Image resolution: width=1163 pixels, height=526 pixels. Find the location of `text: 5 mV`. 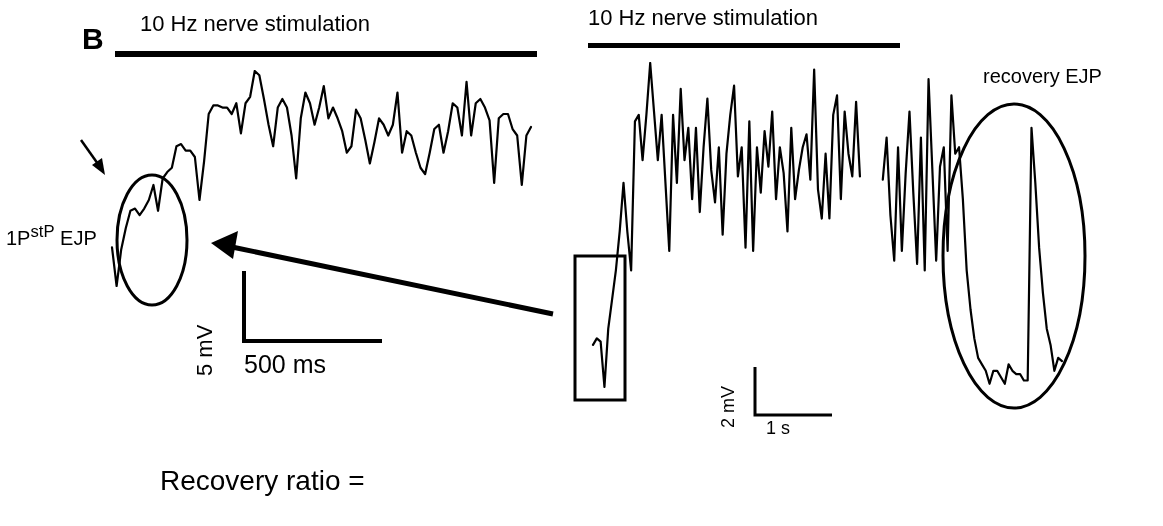

text: 5 mV is located at coordinates (204, 350).